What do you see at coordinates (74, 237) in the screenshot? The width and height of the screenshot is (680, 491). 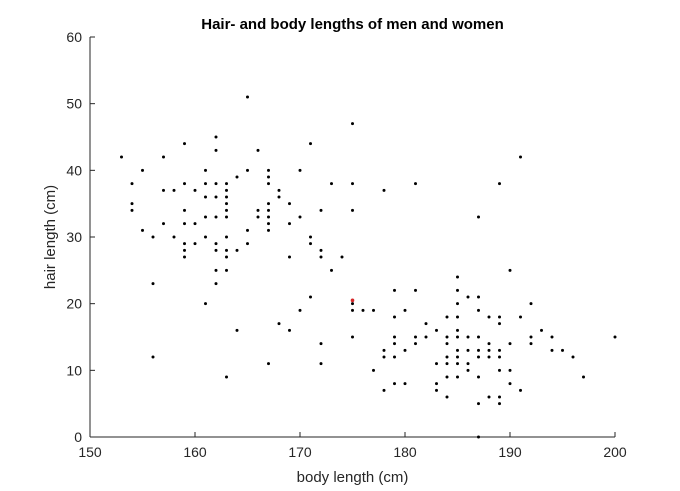 I see `y-tick-label: 30` at bounding box center [74, 237].